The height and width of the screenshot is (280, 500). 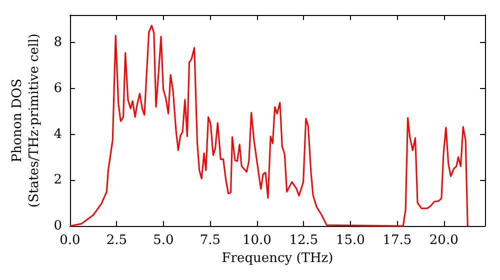 What do you see at coordinates (58, 180) in the screenshot?
I see `y-tick-label: 2` at bounding box center [58, 180].